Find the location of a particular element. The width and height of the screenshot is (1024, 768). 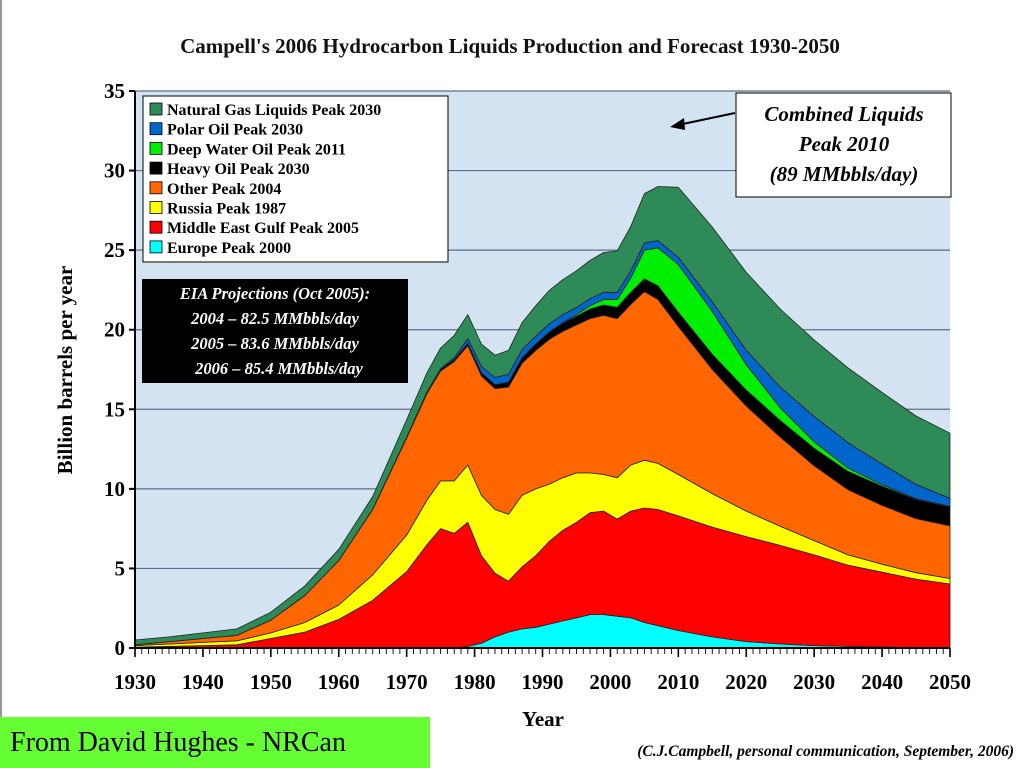

x-tick-label: 2010 is located at coordinates (678, 682).